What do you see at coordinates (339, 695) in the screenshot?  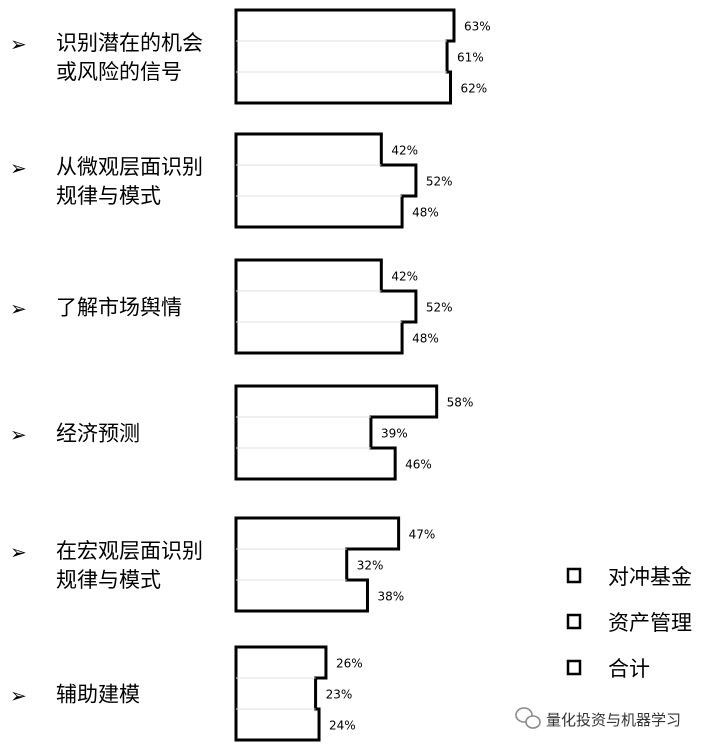 I see `data-label: 23%` at bounding box center [339, 695].